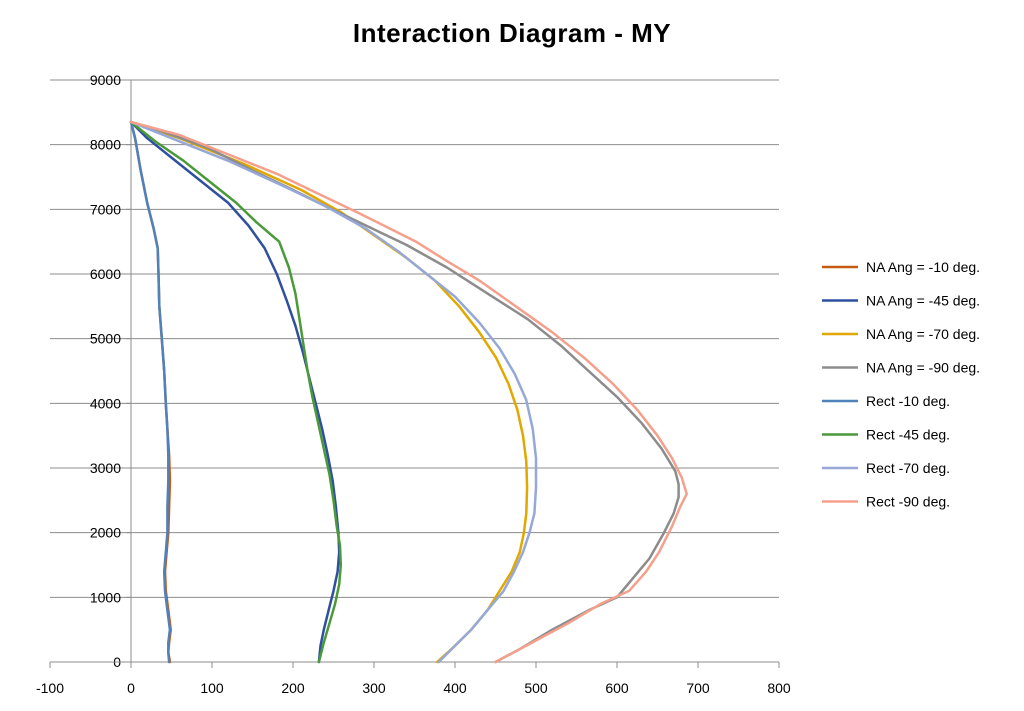 The height and width of the screenshot is (711, 1024). What do you see at coordinates (105, 80) in the screenshot?
I see `y-tick-label: 9000` at bounding box center [105, 80].